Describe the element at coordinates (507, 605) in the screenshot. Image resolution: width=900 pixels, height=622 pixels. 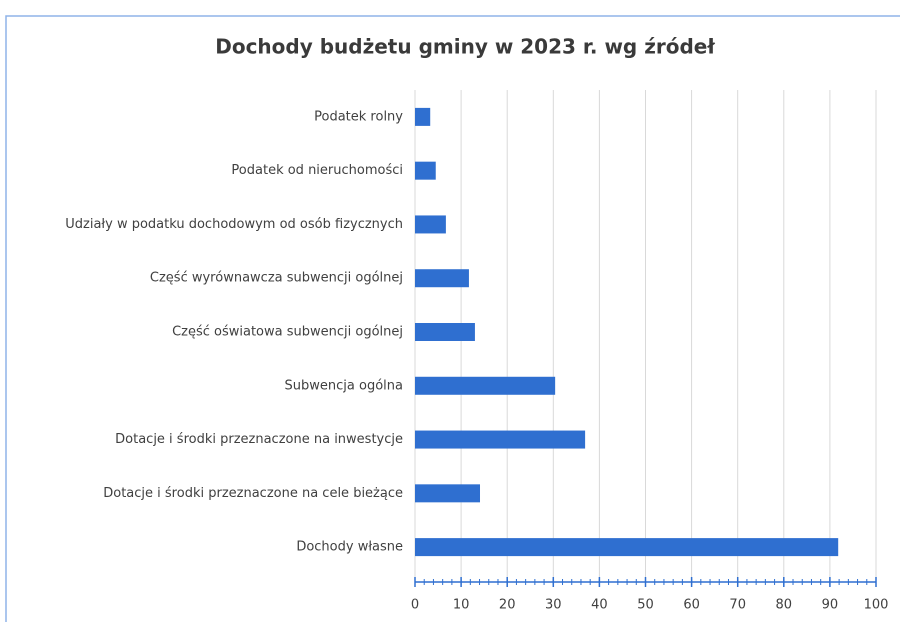
I see `x-tick-label: 20` at that location.